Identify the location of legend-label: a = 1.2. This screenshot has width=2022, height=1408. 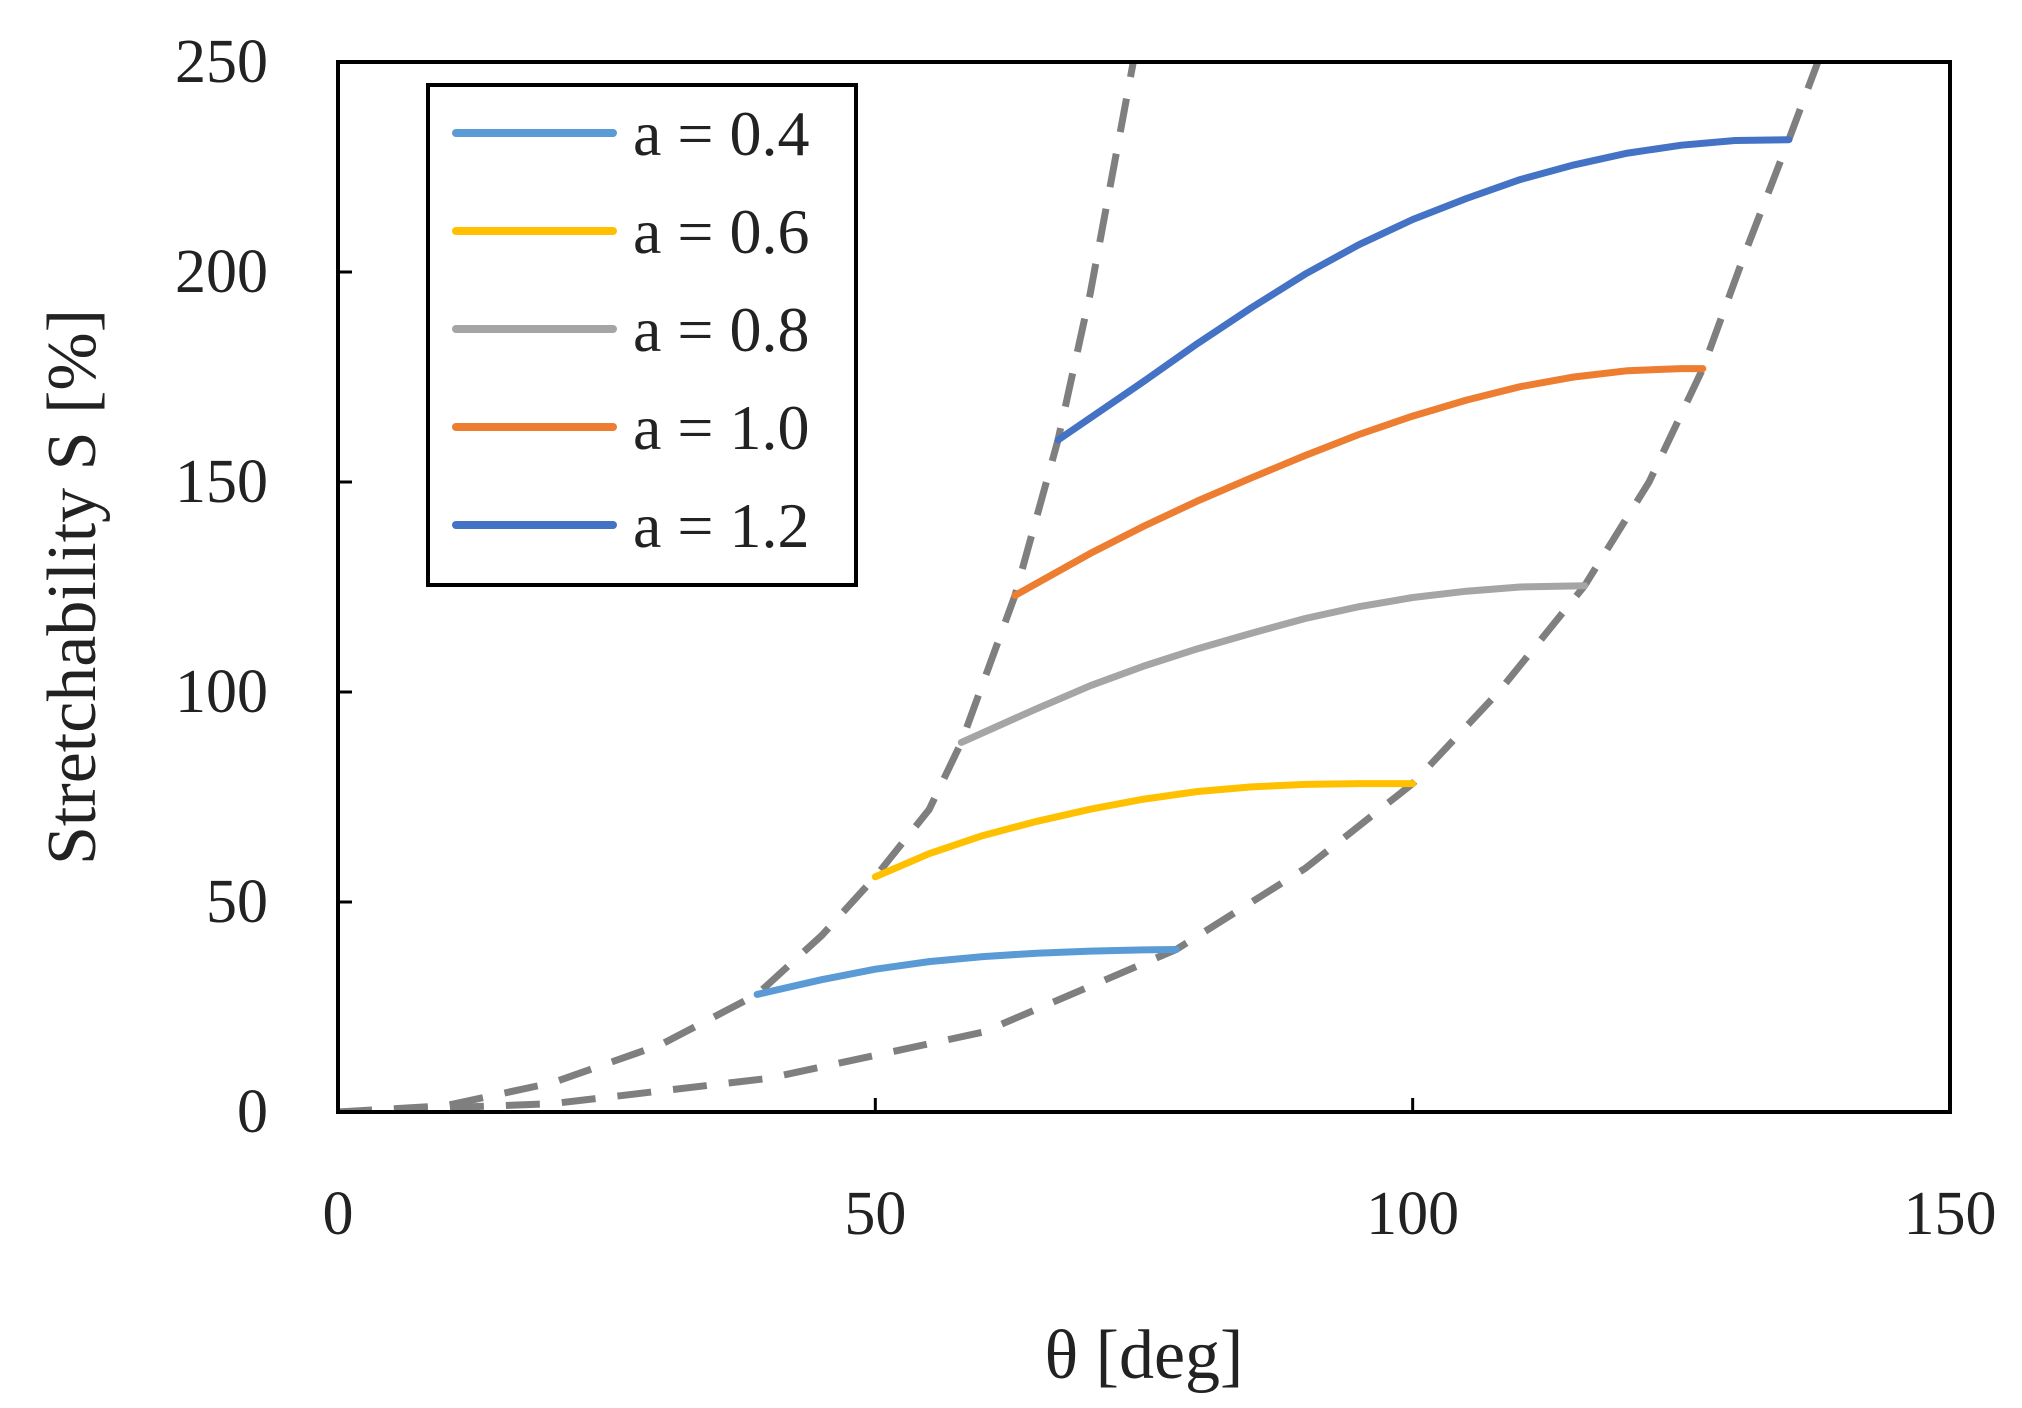
(721, 525).